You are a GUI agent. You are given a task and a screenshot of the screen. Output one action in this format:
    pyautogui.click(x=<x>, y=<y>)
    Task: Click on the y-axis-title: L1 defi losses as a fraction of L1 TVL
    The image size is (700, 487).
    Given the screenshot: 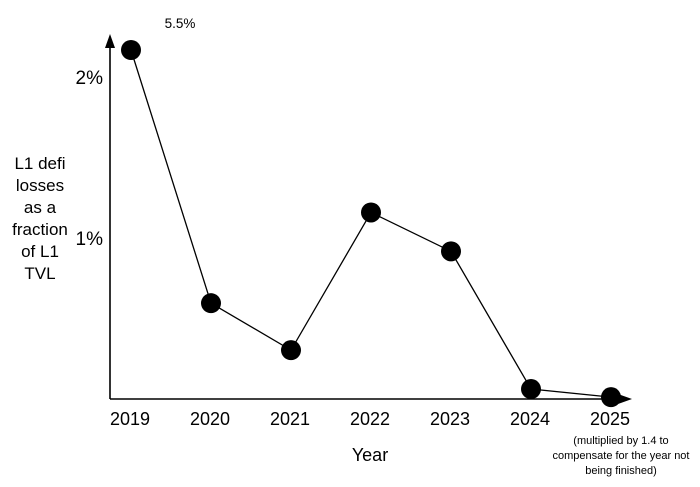 What is the action you would take?
    pyautogui.click(x=40, y=218)
    